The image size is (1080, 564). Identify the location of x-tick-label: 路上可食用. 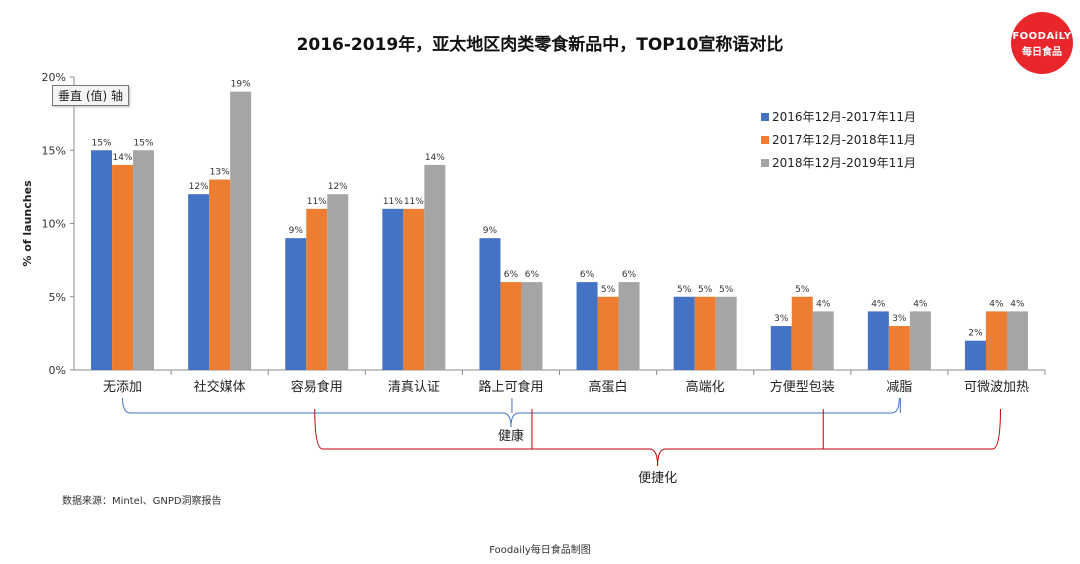
(510, 387).